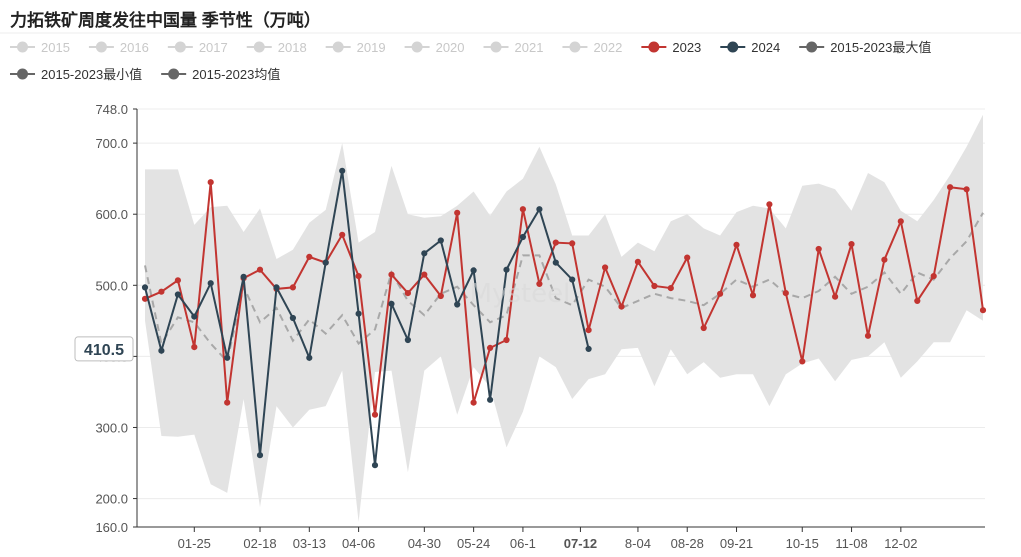 The width and height of the screenshot is (1021, 557). What do you see at coordinates (520, 294) in the screenshot?
I see `watermark: Mysteel` at bounding box center [520, 294].